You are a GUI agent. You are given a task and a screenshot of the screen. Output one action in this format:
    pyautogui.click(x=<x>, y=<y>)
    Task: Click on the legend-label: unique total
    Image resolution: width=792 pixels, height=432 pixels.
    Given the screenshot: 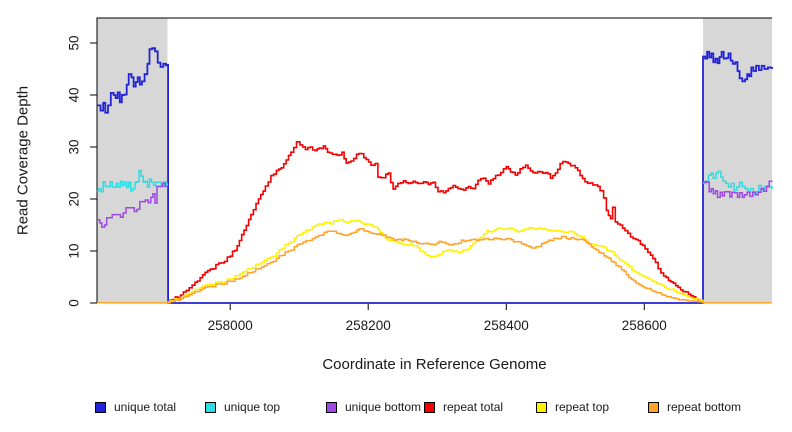 What is the action you would take?
    pyautogui.click(x=145, y=407)
    